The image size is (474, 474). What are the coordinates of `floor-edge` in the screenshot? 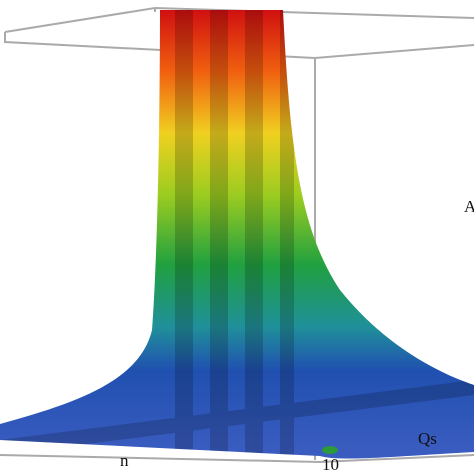 It's located at (237, 459).